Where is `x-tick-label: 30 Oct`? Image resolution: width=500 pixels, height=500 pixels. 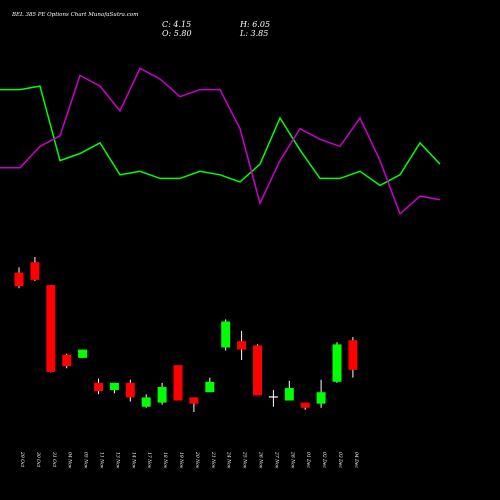
x-tick-label: 30 Oct is located at coordinates (38, 459).